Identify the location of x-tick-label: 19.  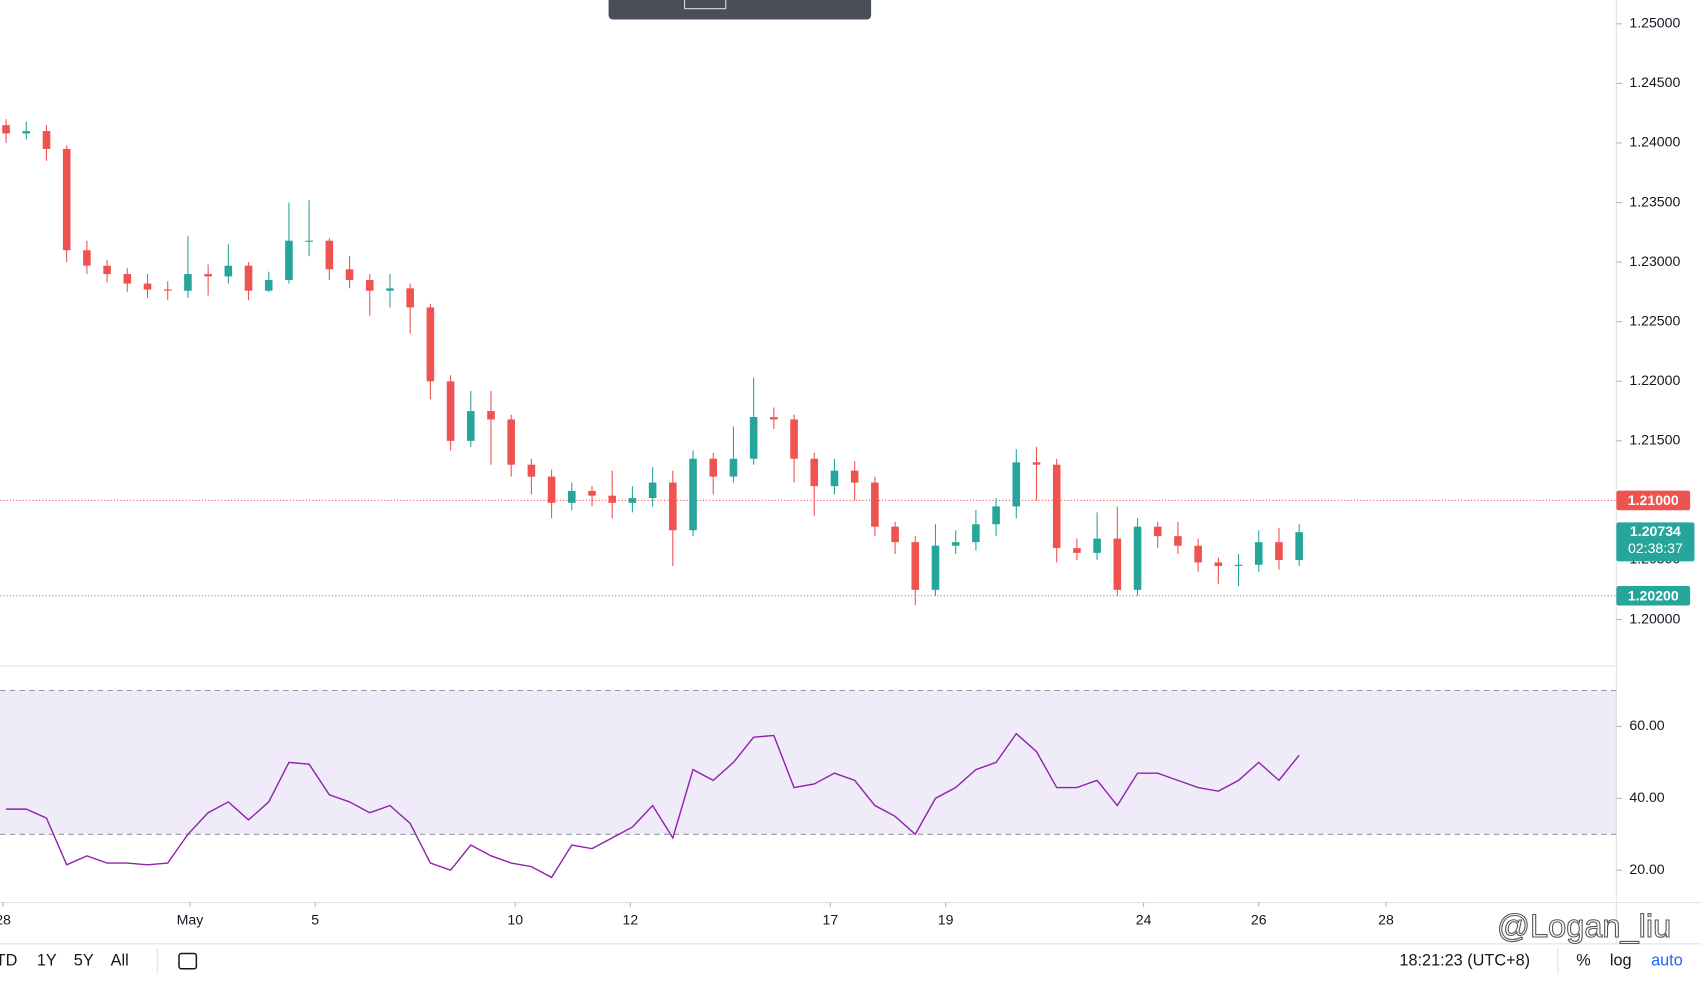
(946, 920).